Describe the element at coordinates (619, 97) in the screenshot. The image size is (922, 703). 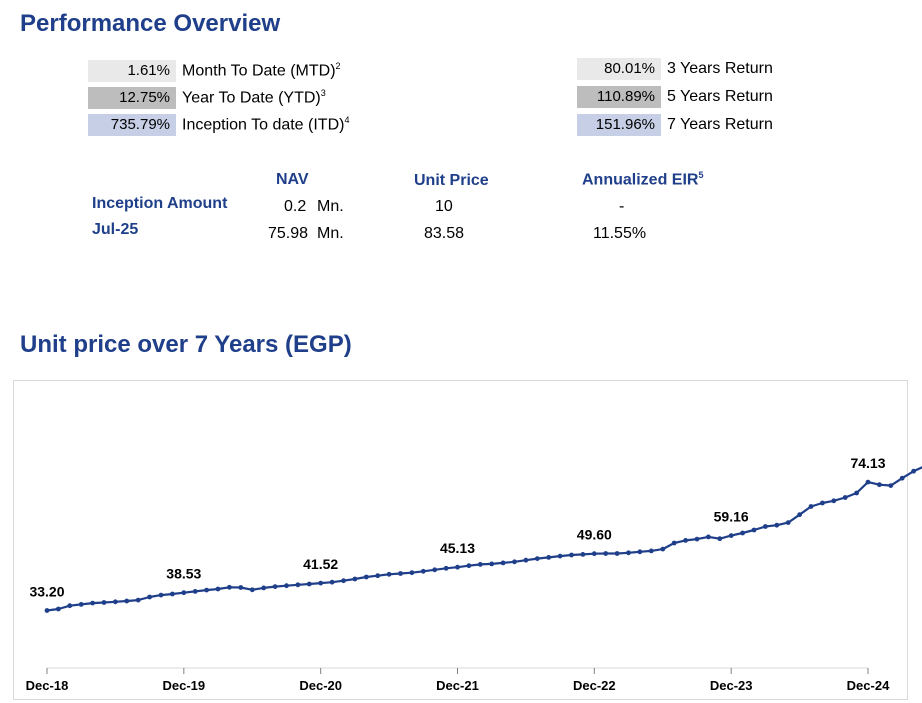
I see `return-value-5y: 110.89%` at that location.